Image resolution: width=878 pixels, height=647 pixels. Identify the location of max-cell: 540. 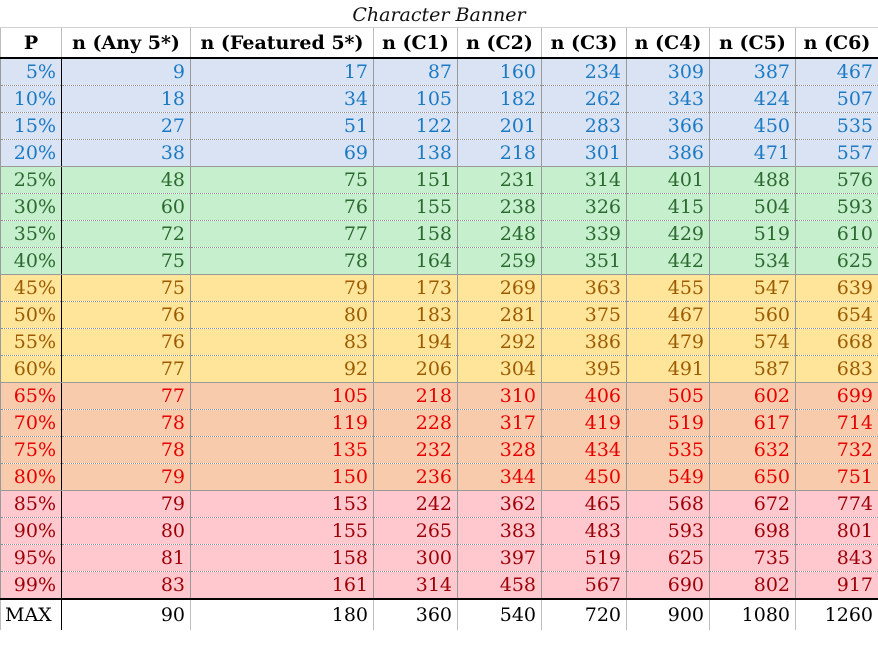
(499, 614).